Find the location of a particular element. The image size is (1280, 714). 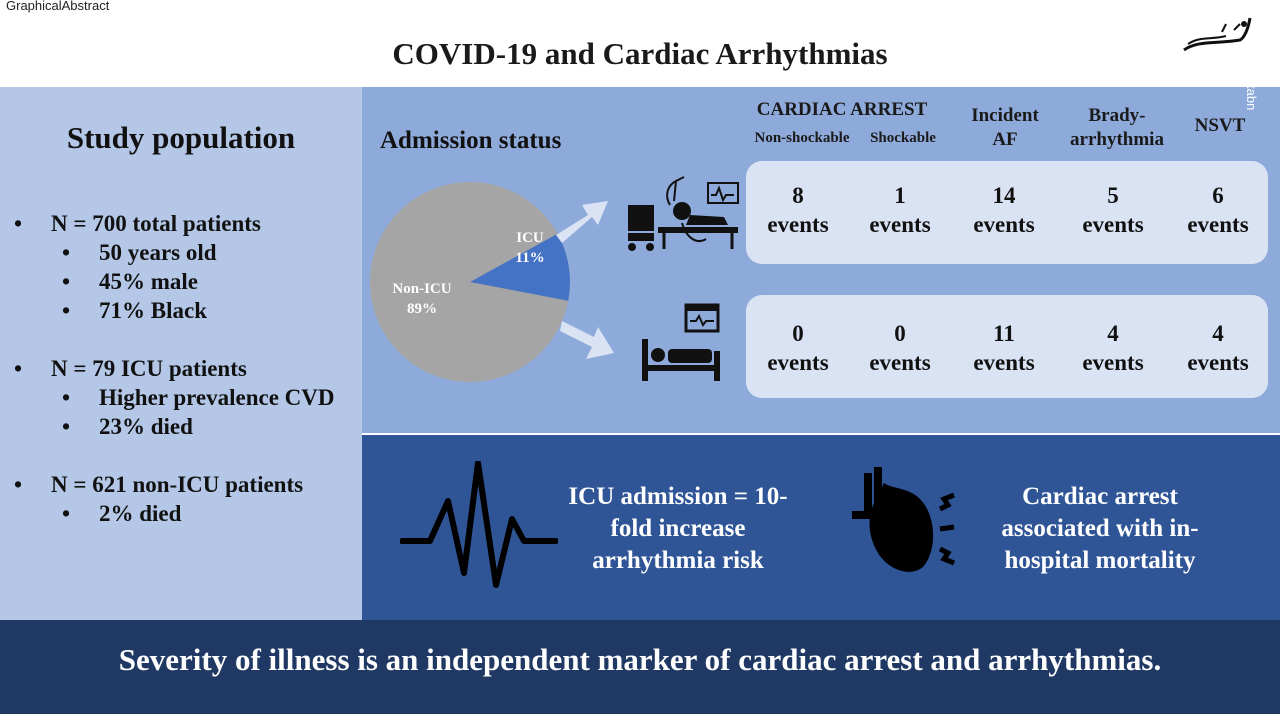

icu-nsvt-cell: 6 events is located at coordinates (1218, 210).